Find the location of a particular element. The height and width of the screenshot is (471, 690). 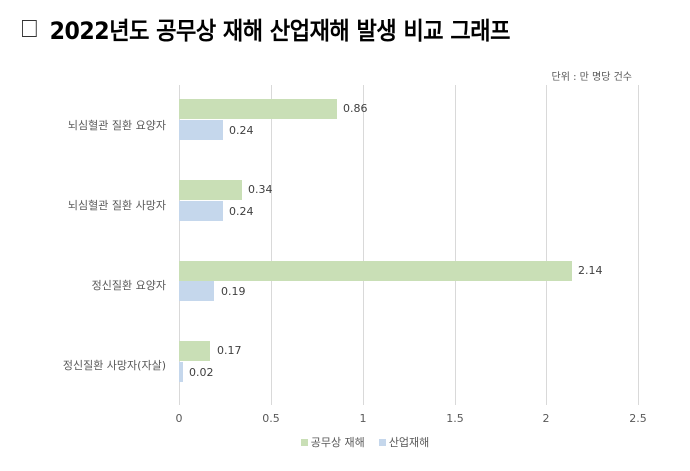

legend-item-industrial: 산업재해 is located at coordinates (404, 442).